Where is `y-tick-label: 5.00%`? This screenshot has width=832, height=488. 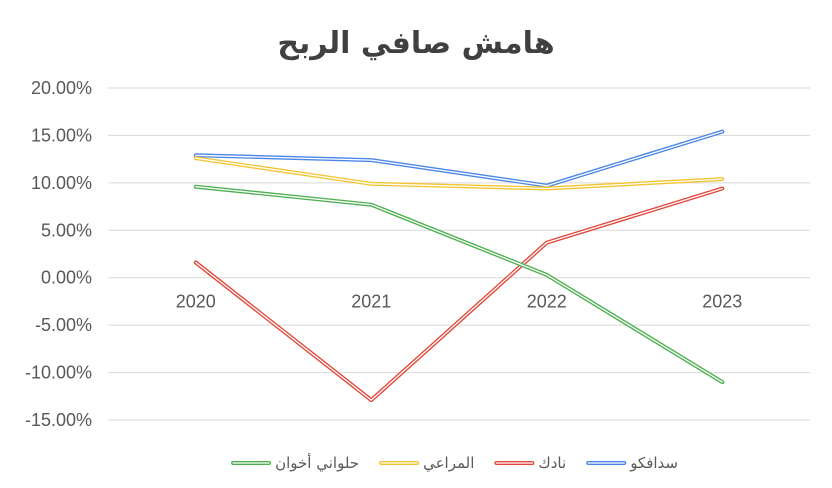 y-tick-label: 5.00% is located at coordinates (66, 230).